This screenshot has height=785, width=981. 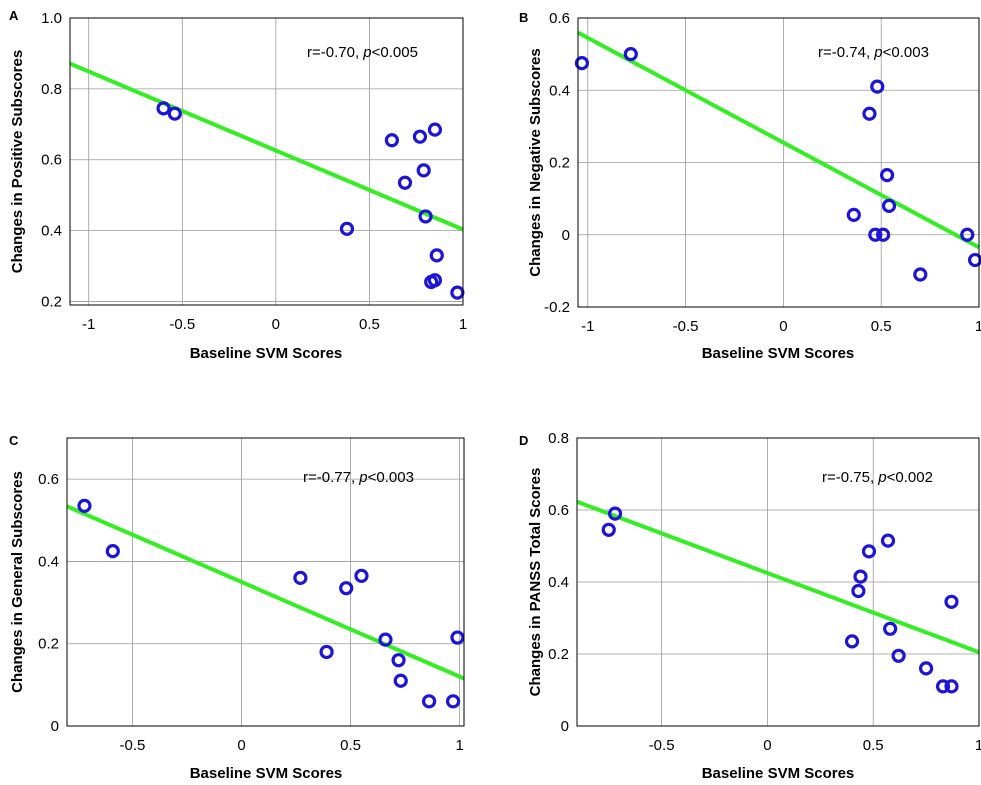 What do you see at coordinates (873, 52) in the screenshot?
I see `correlation-annotation: r=-0.74, p<0.003` at bounding box center [873, 52].